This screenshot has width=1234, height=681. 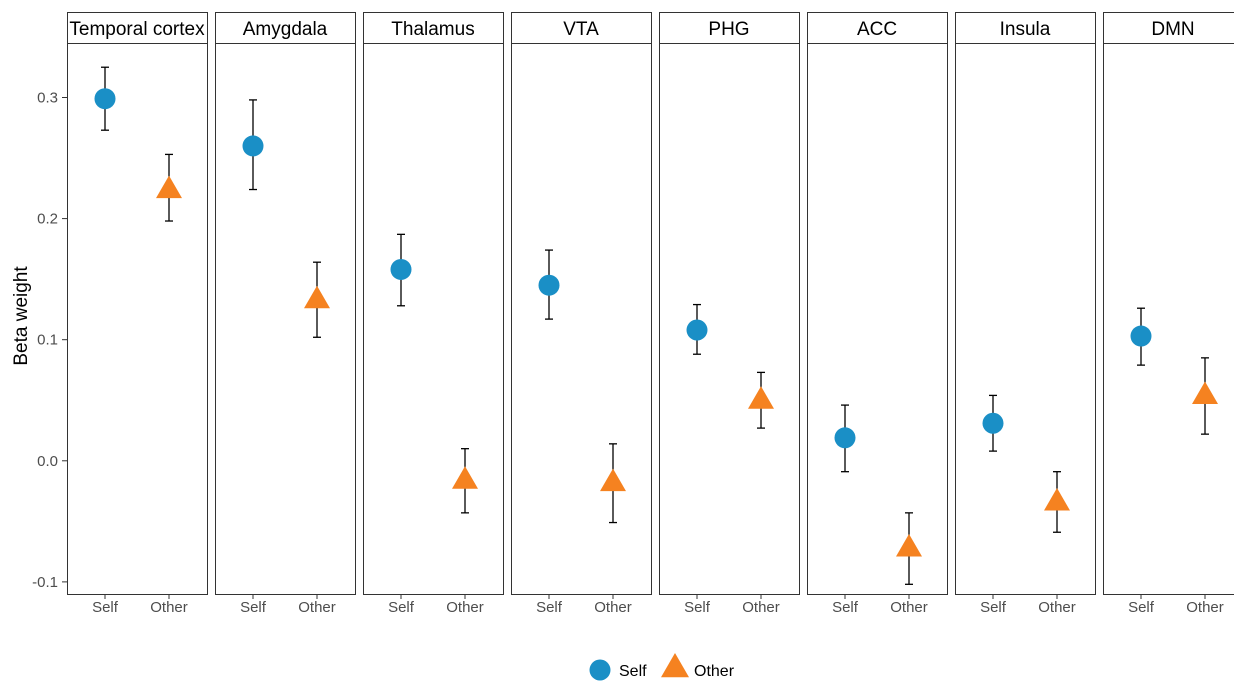 I want to click on y-axis: -0.1 0.0 0.1 0.2 0.3, so click(x=49, y=340).